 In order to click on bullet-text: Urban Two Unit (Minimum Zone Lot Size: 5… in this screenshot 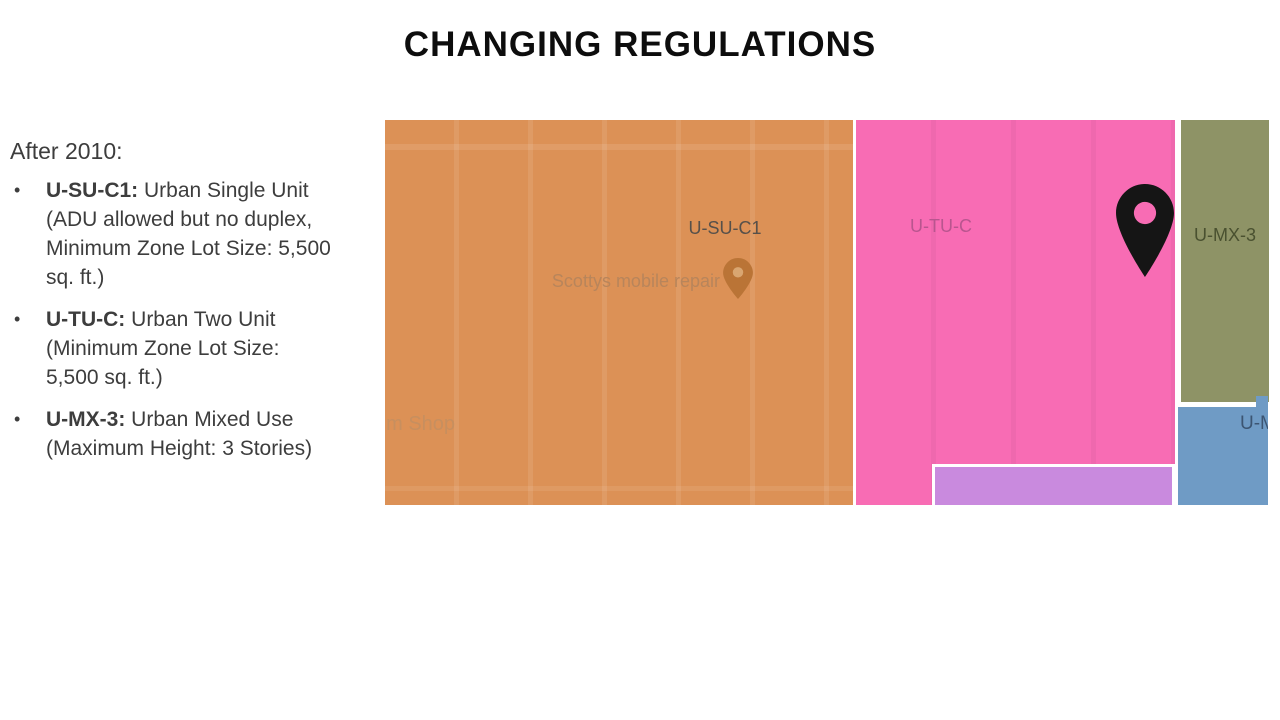, I will do `click(163, 348)`.